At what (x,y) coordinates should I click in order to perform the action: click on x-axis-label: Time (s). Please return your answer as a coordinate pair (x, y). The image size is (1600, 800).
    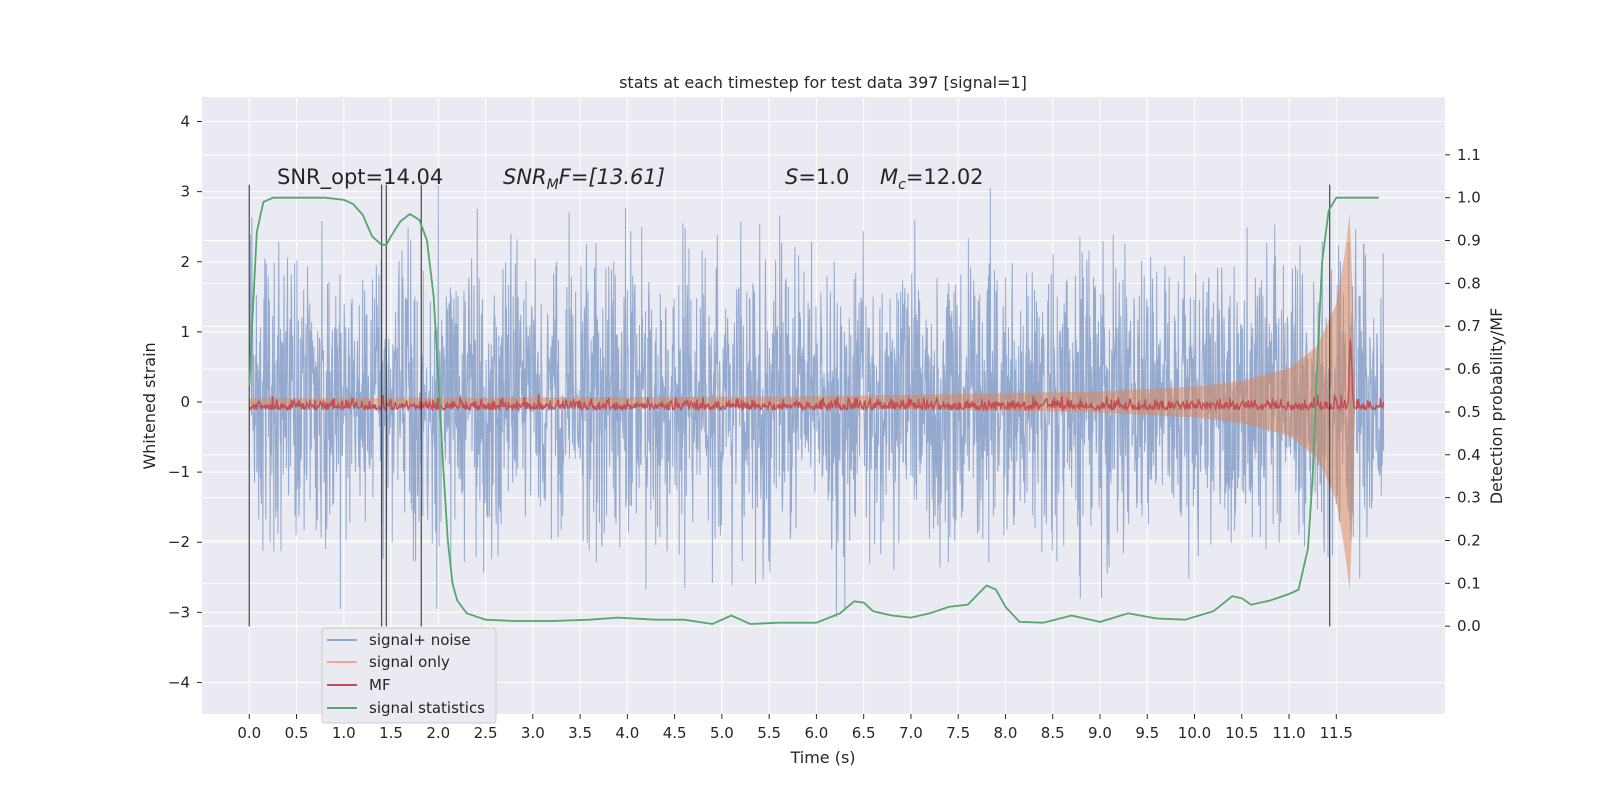
    Looking at the image, I should click on (822, 757).